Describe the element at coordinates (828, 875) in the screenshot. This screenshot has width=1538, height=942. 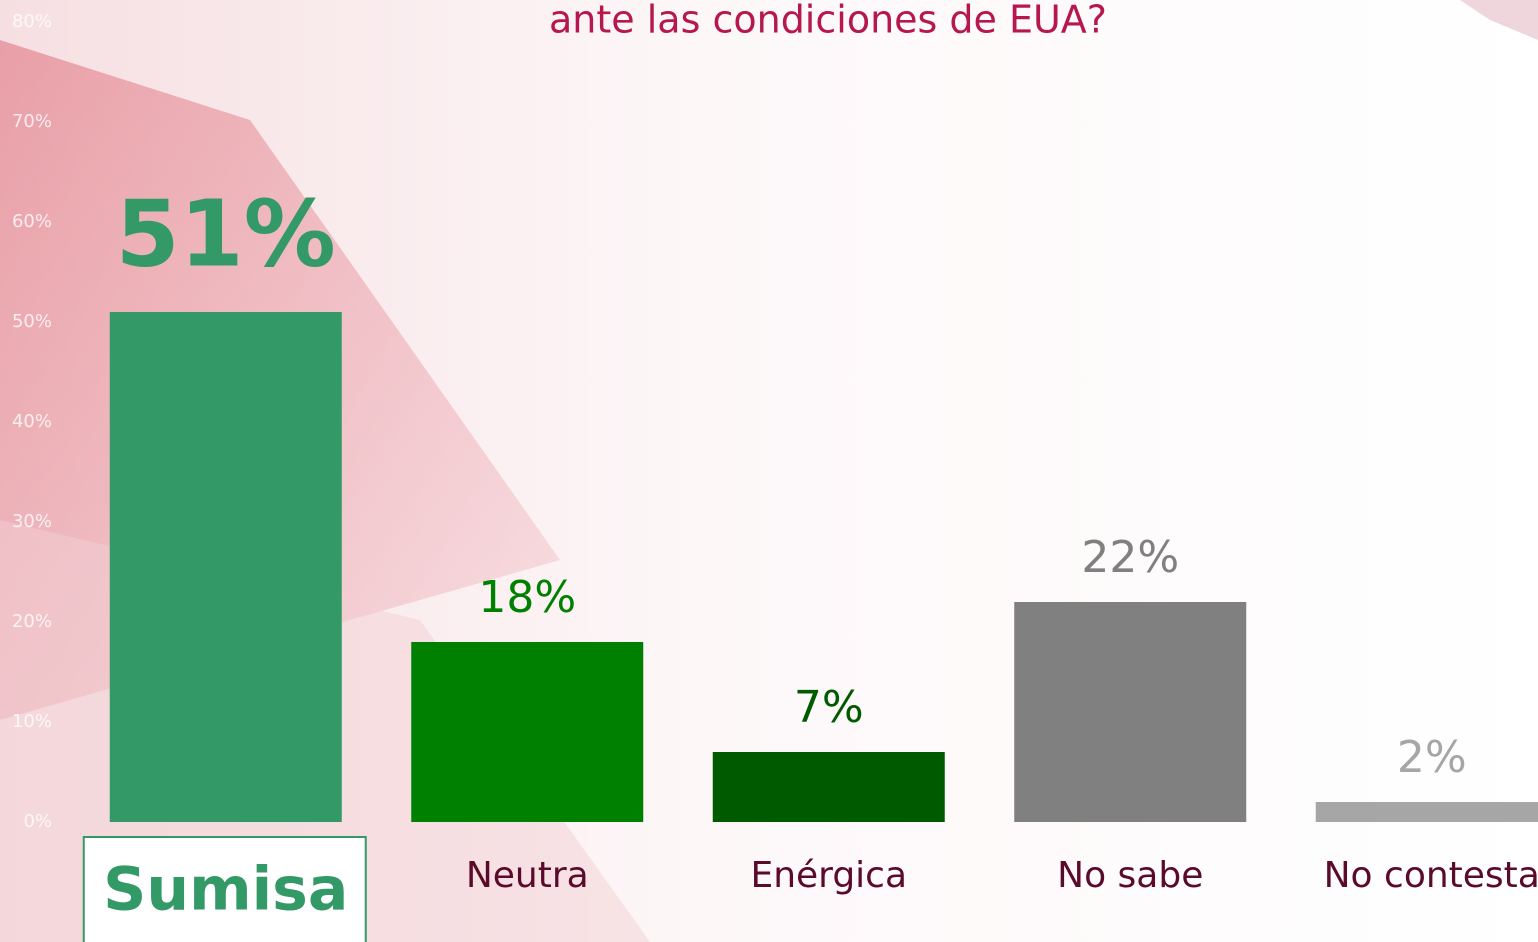
I see `x-tick-label: Enérgica` at that location.